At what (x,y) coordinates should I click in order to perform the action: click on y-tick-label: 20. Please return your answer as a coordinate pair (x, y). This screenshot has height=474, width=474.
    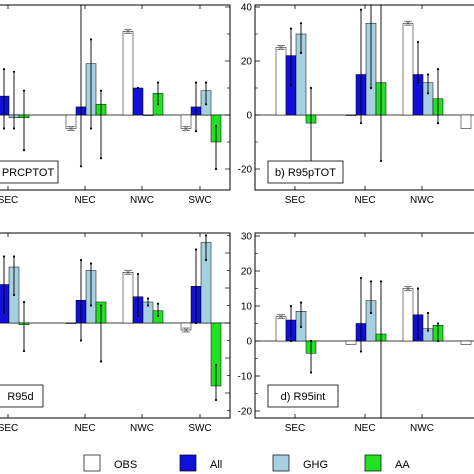
    Looking at the image, I should click on (247, 62).